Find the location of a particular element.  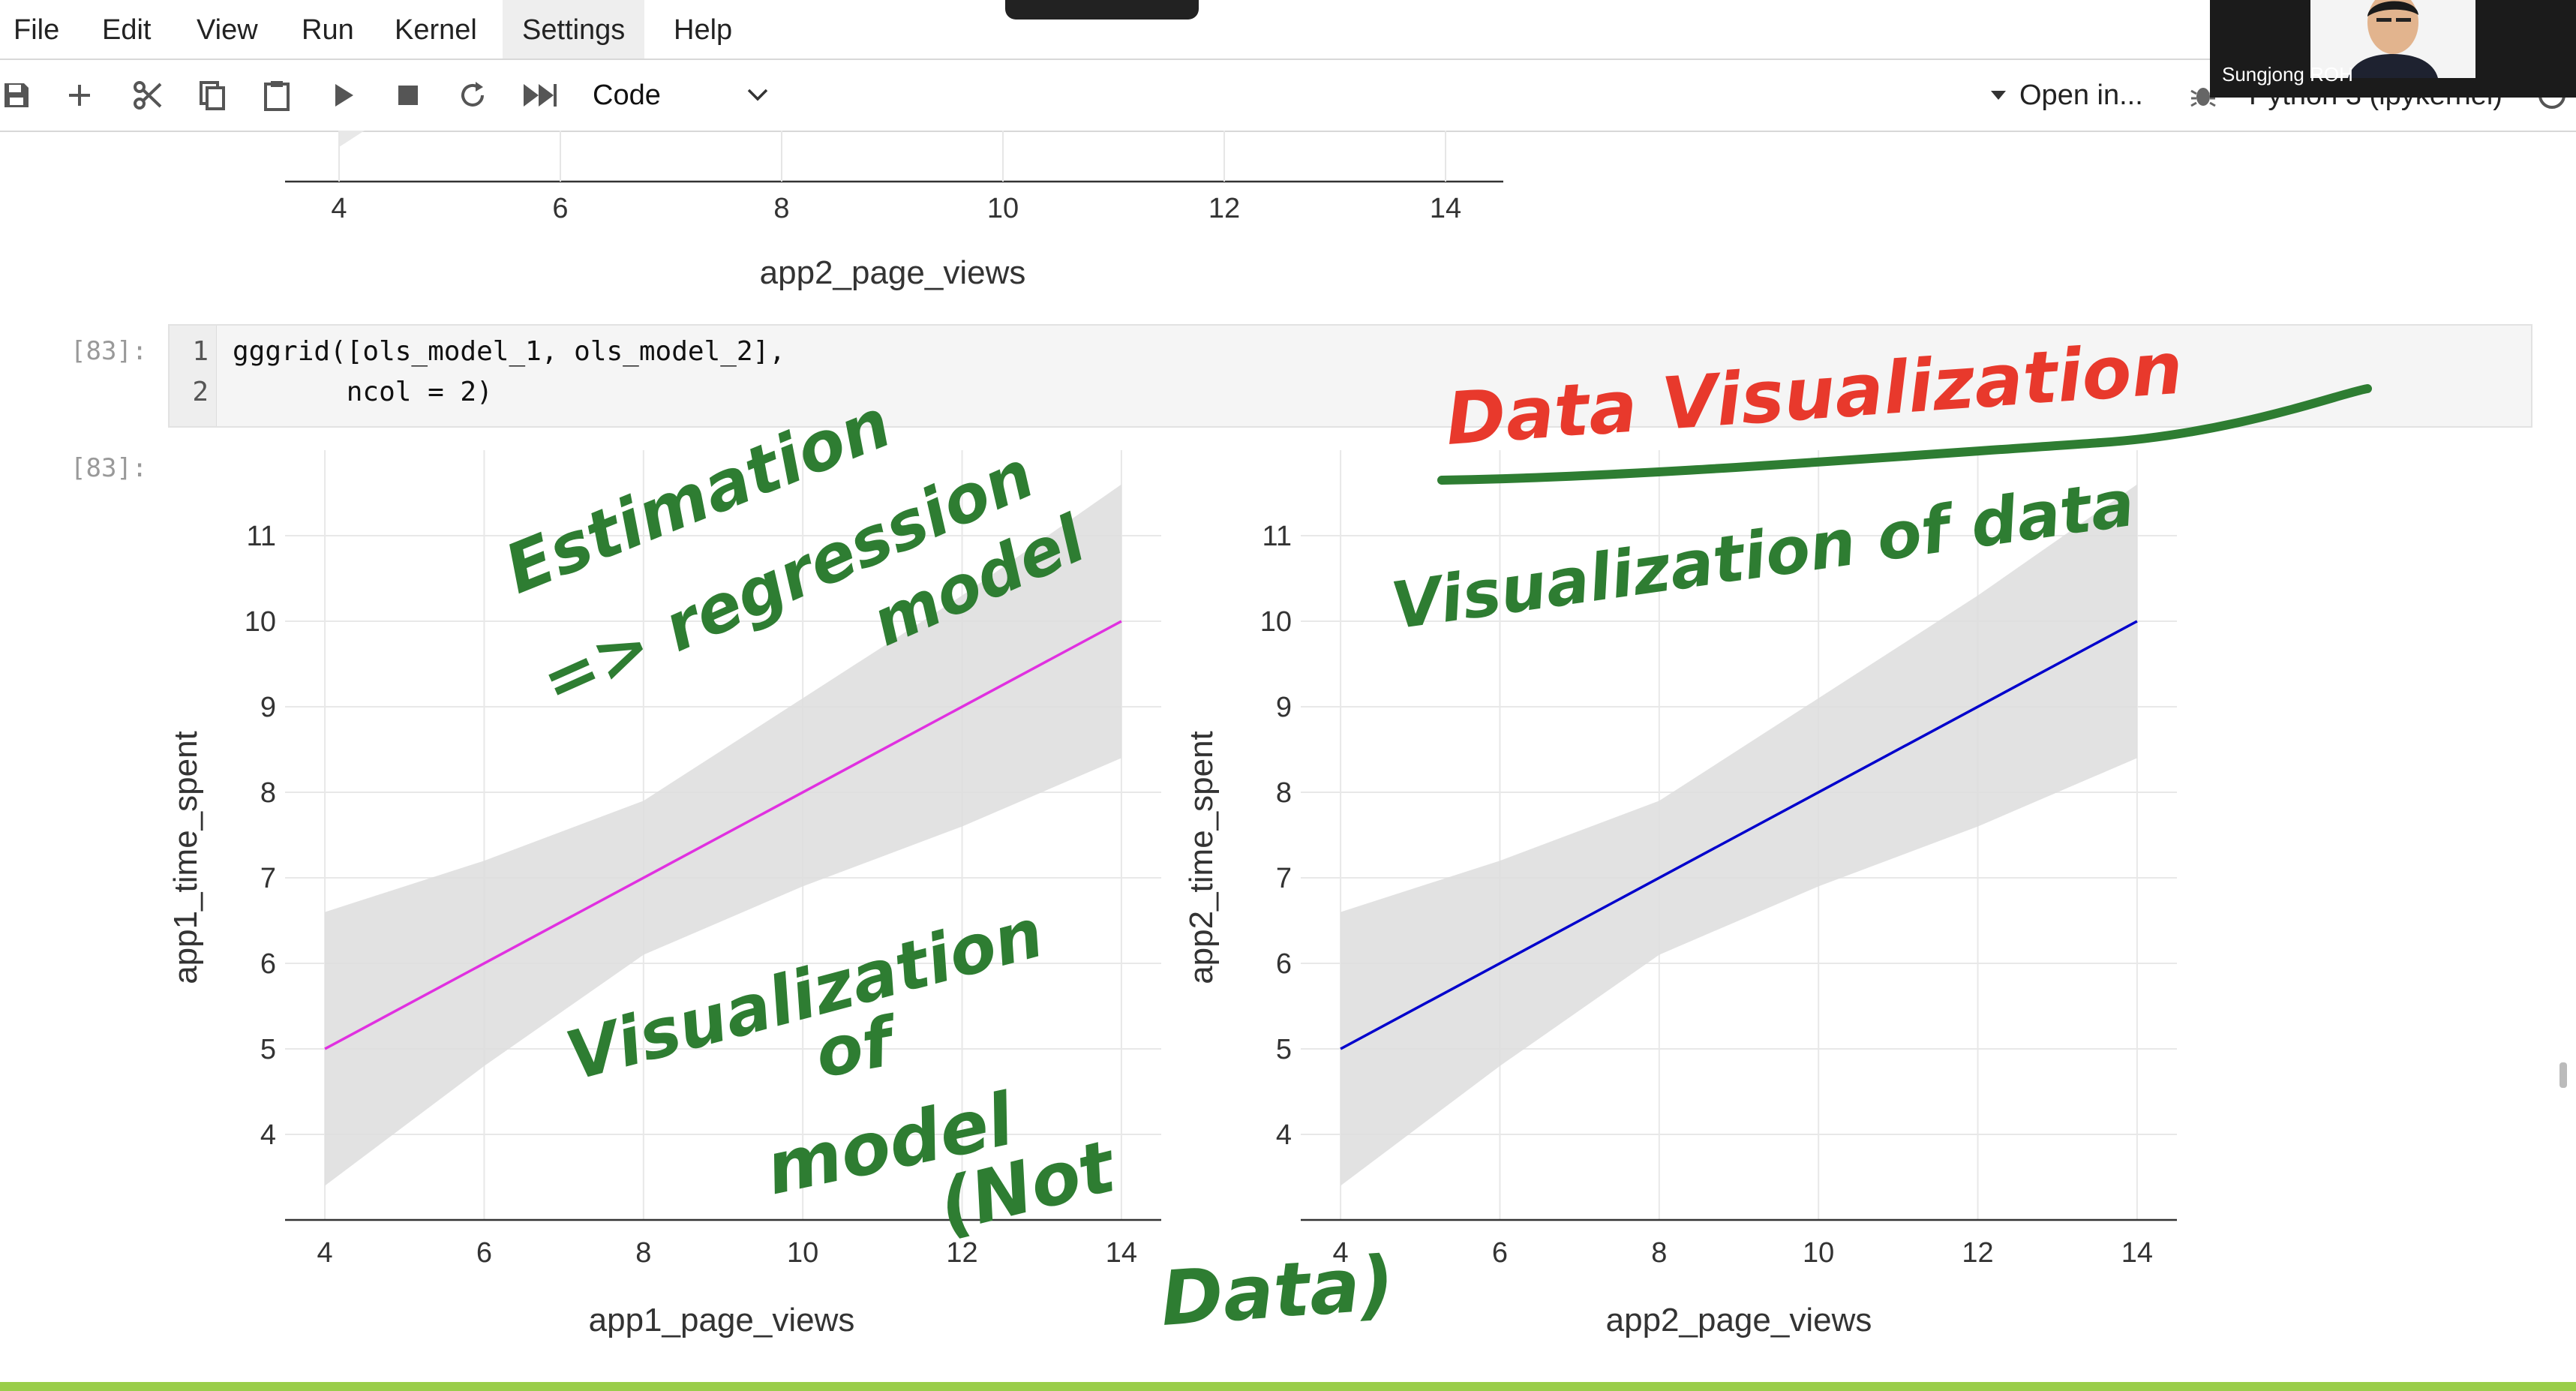

menu-file: File is located at coordinates (37, 30).